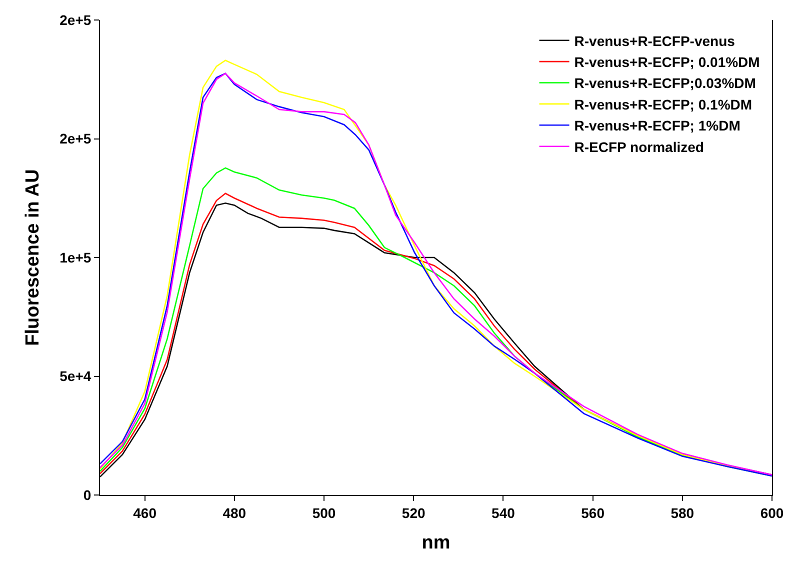  Describe the element at coordinates (33, 257) in the screenshot. I see `y-axis-title: Fluorescence in AU` at that location.